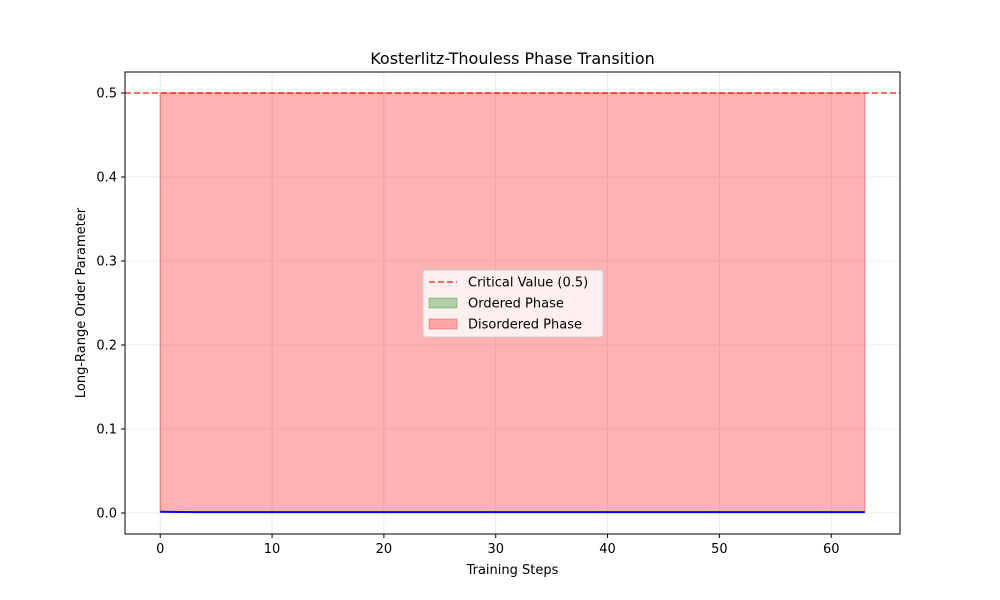  I want to click on legend-entry-label: Disordered Phase, so click(525, 325).